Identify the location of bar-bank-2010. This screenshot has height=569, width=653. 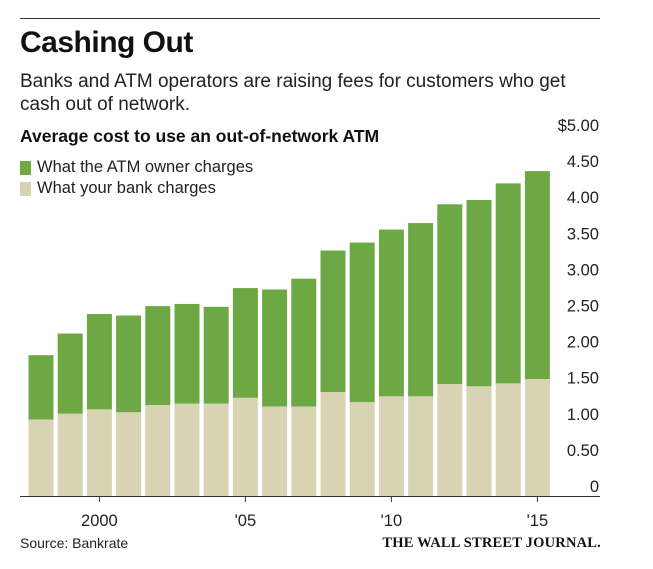
(391, 446).